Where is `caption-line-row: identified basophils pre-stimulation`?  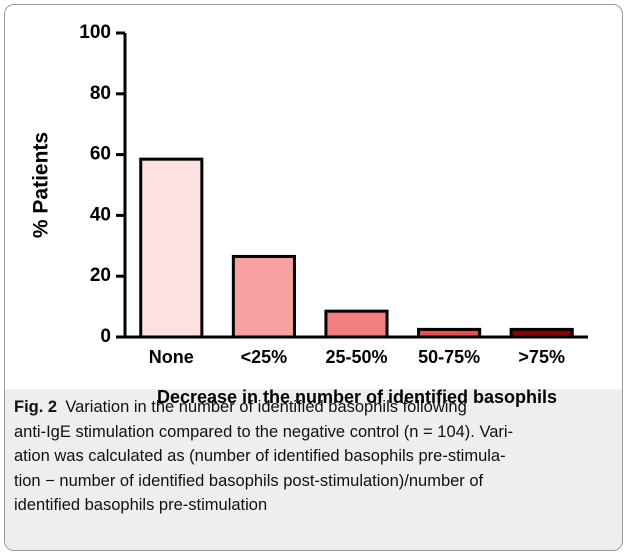 caption-line-row: identified basophils pre-stimulation is located at coordinates (263, 505).